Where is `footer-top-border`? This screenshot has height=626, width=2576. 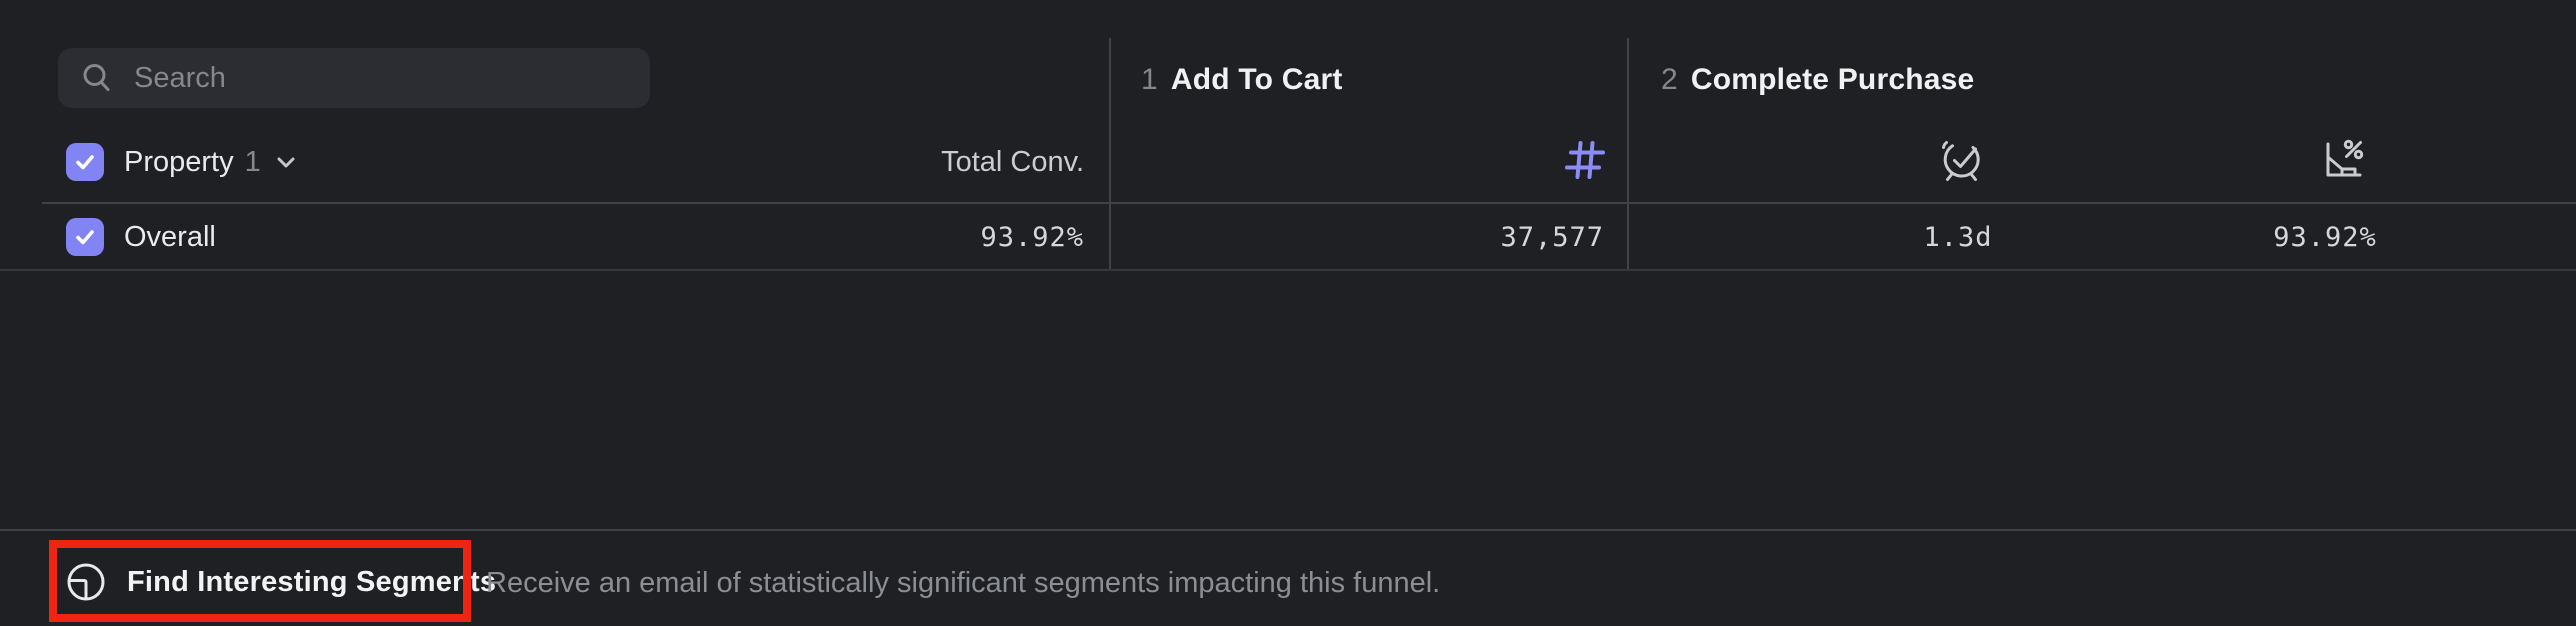 footer-top-border is located at coordinates (1288, 530).